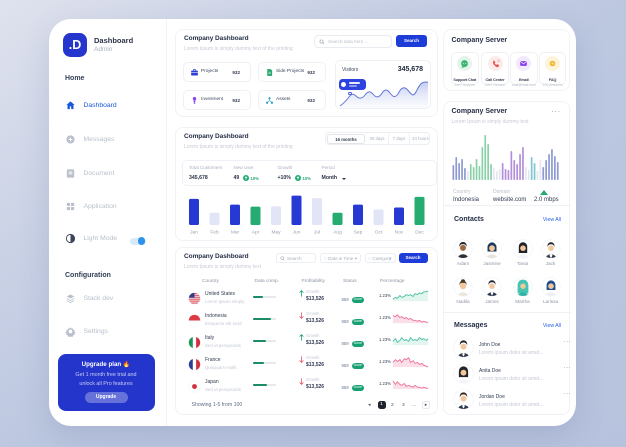 Image resolution: width=626 pixels, height=447 pixels. Describe the element at coordinates (317, 233) in the screenshot. I see `svg-text: Jul` at that location.